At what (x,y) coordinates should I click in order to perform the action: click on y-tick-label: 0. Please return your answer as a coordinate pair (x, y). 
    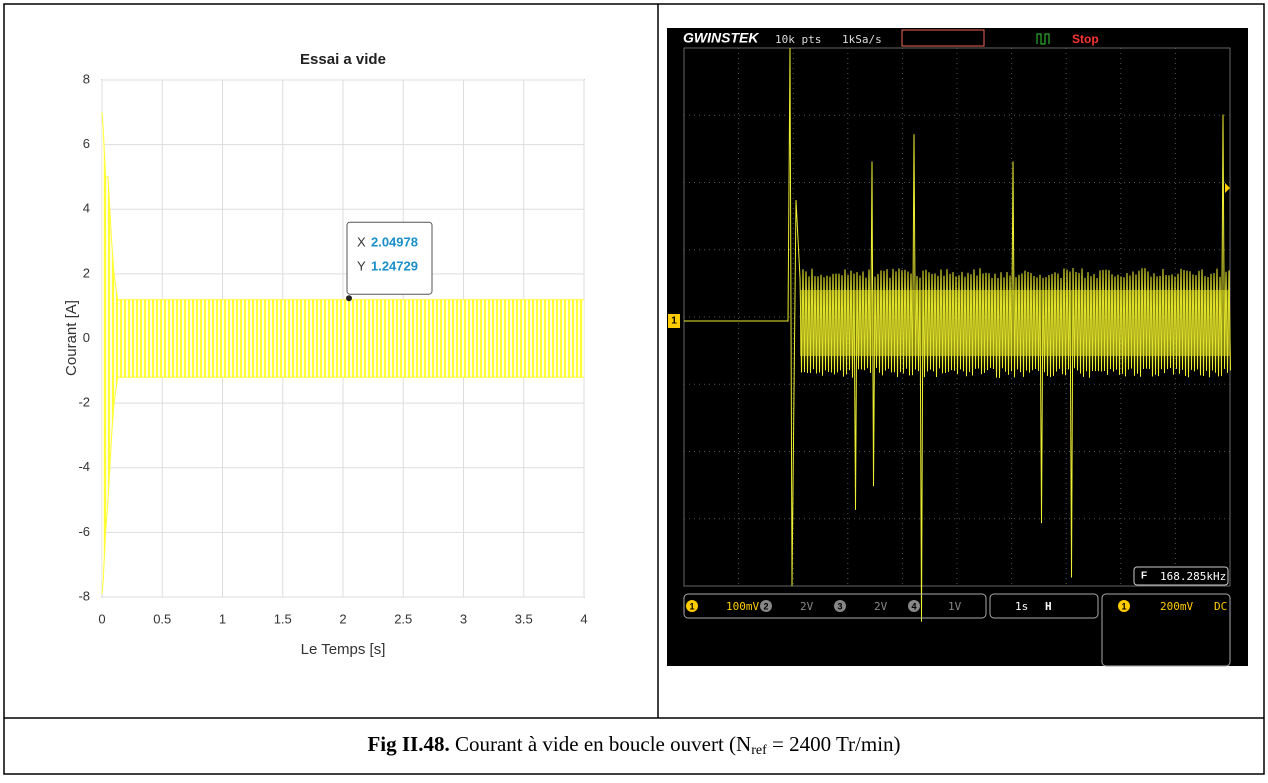
    Looking at the image, I should click on (86, 337).